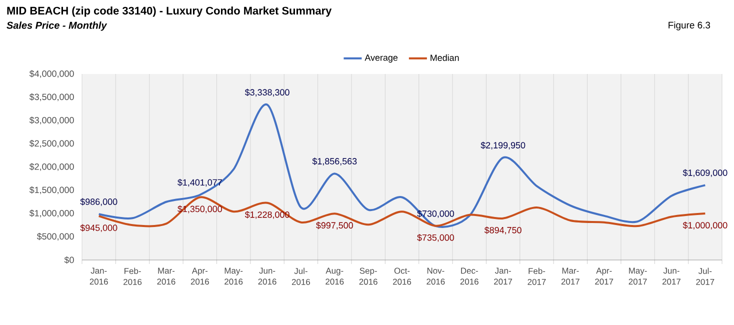  Describe the element at coordinates (69, 260) in the screenshot. I see `y-tick-label: $0` at that location.